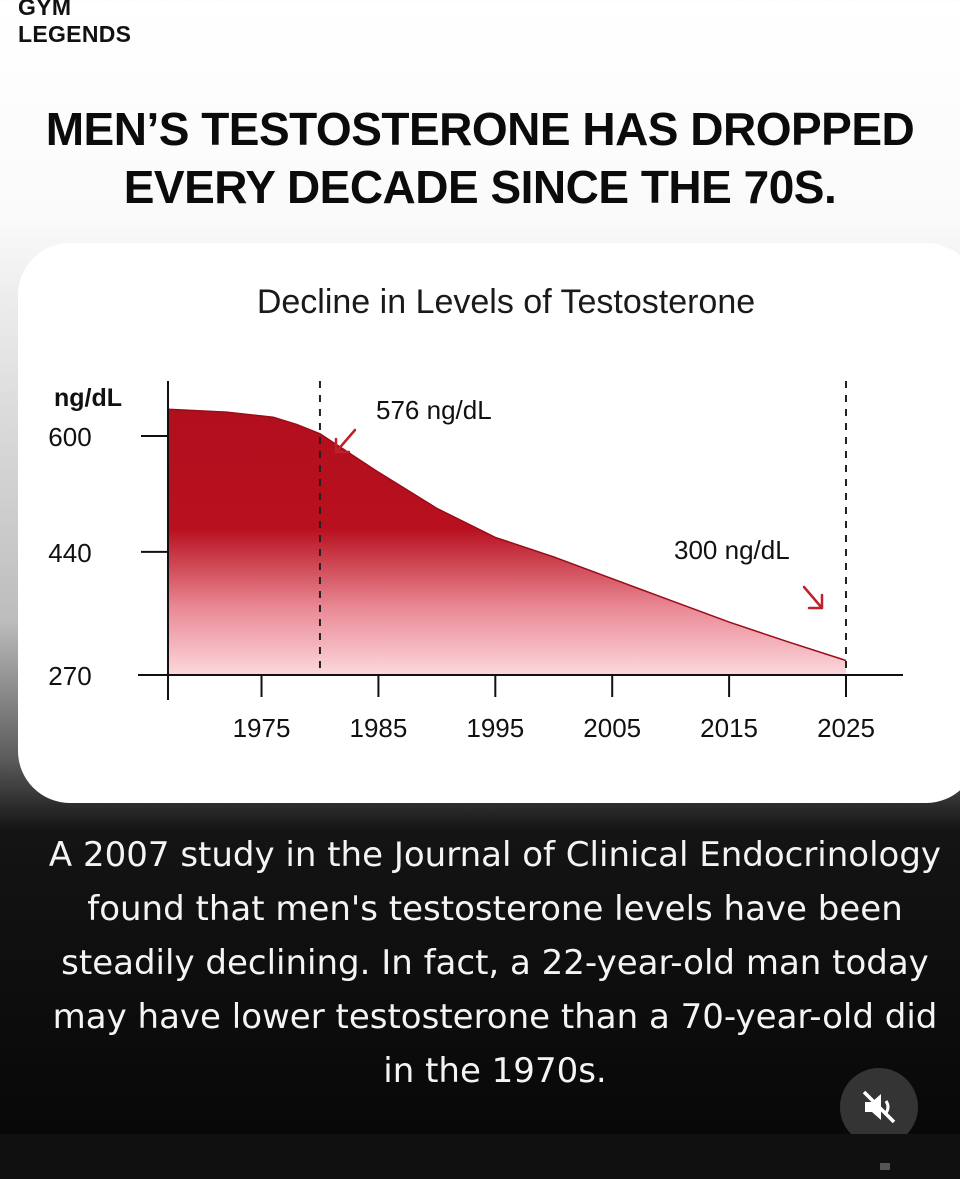  I want to click on brand-logo: GYM LEGENDS, so click(118, 24).